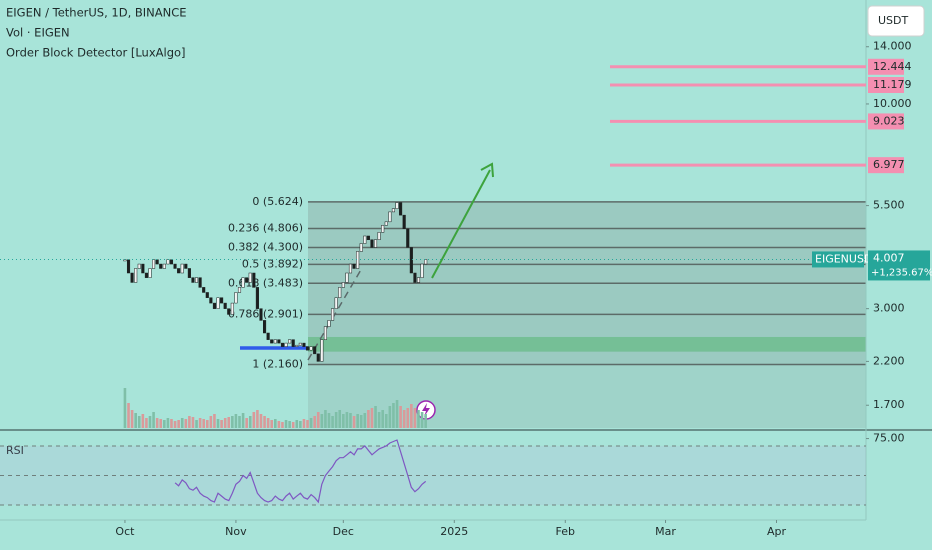  What do you see at coordinates (300, 471) in the screenshot?
I see `rsi-line` at bounding box center [300, 471].